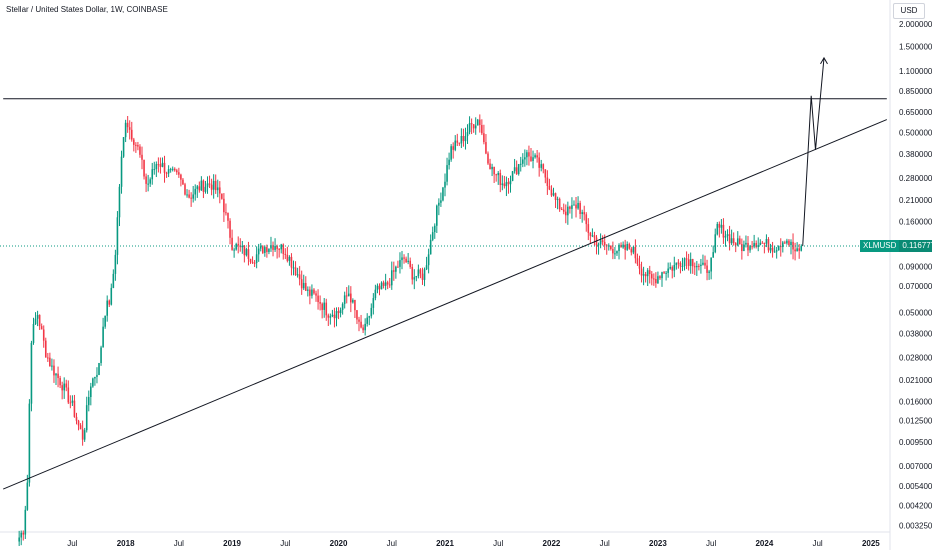 The height and width of the screenshot is (550, 932). Describe the element at coordinates (915, 466) in the screenshot. I see `y-tick-label: 0.007000` at that location.